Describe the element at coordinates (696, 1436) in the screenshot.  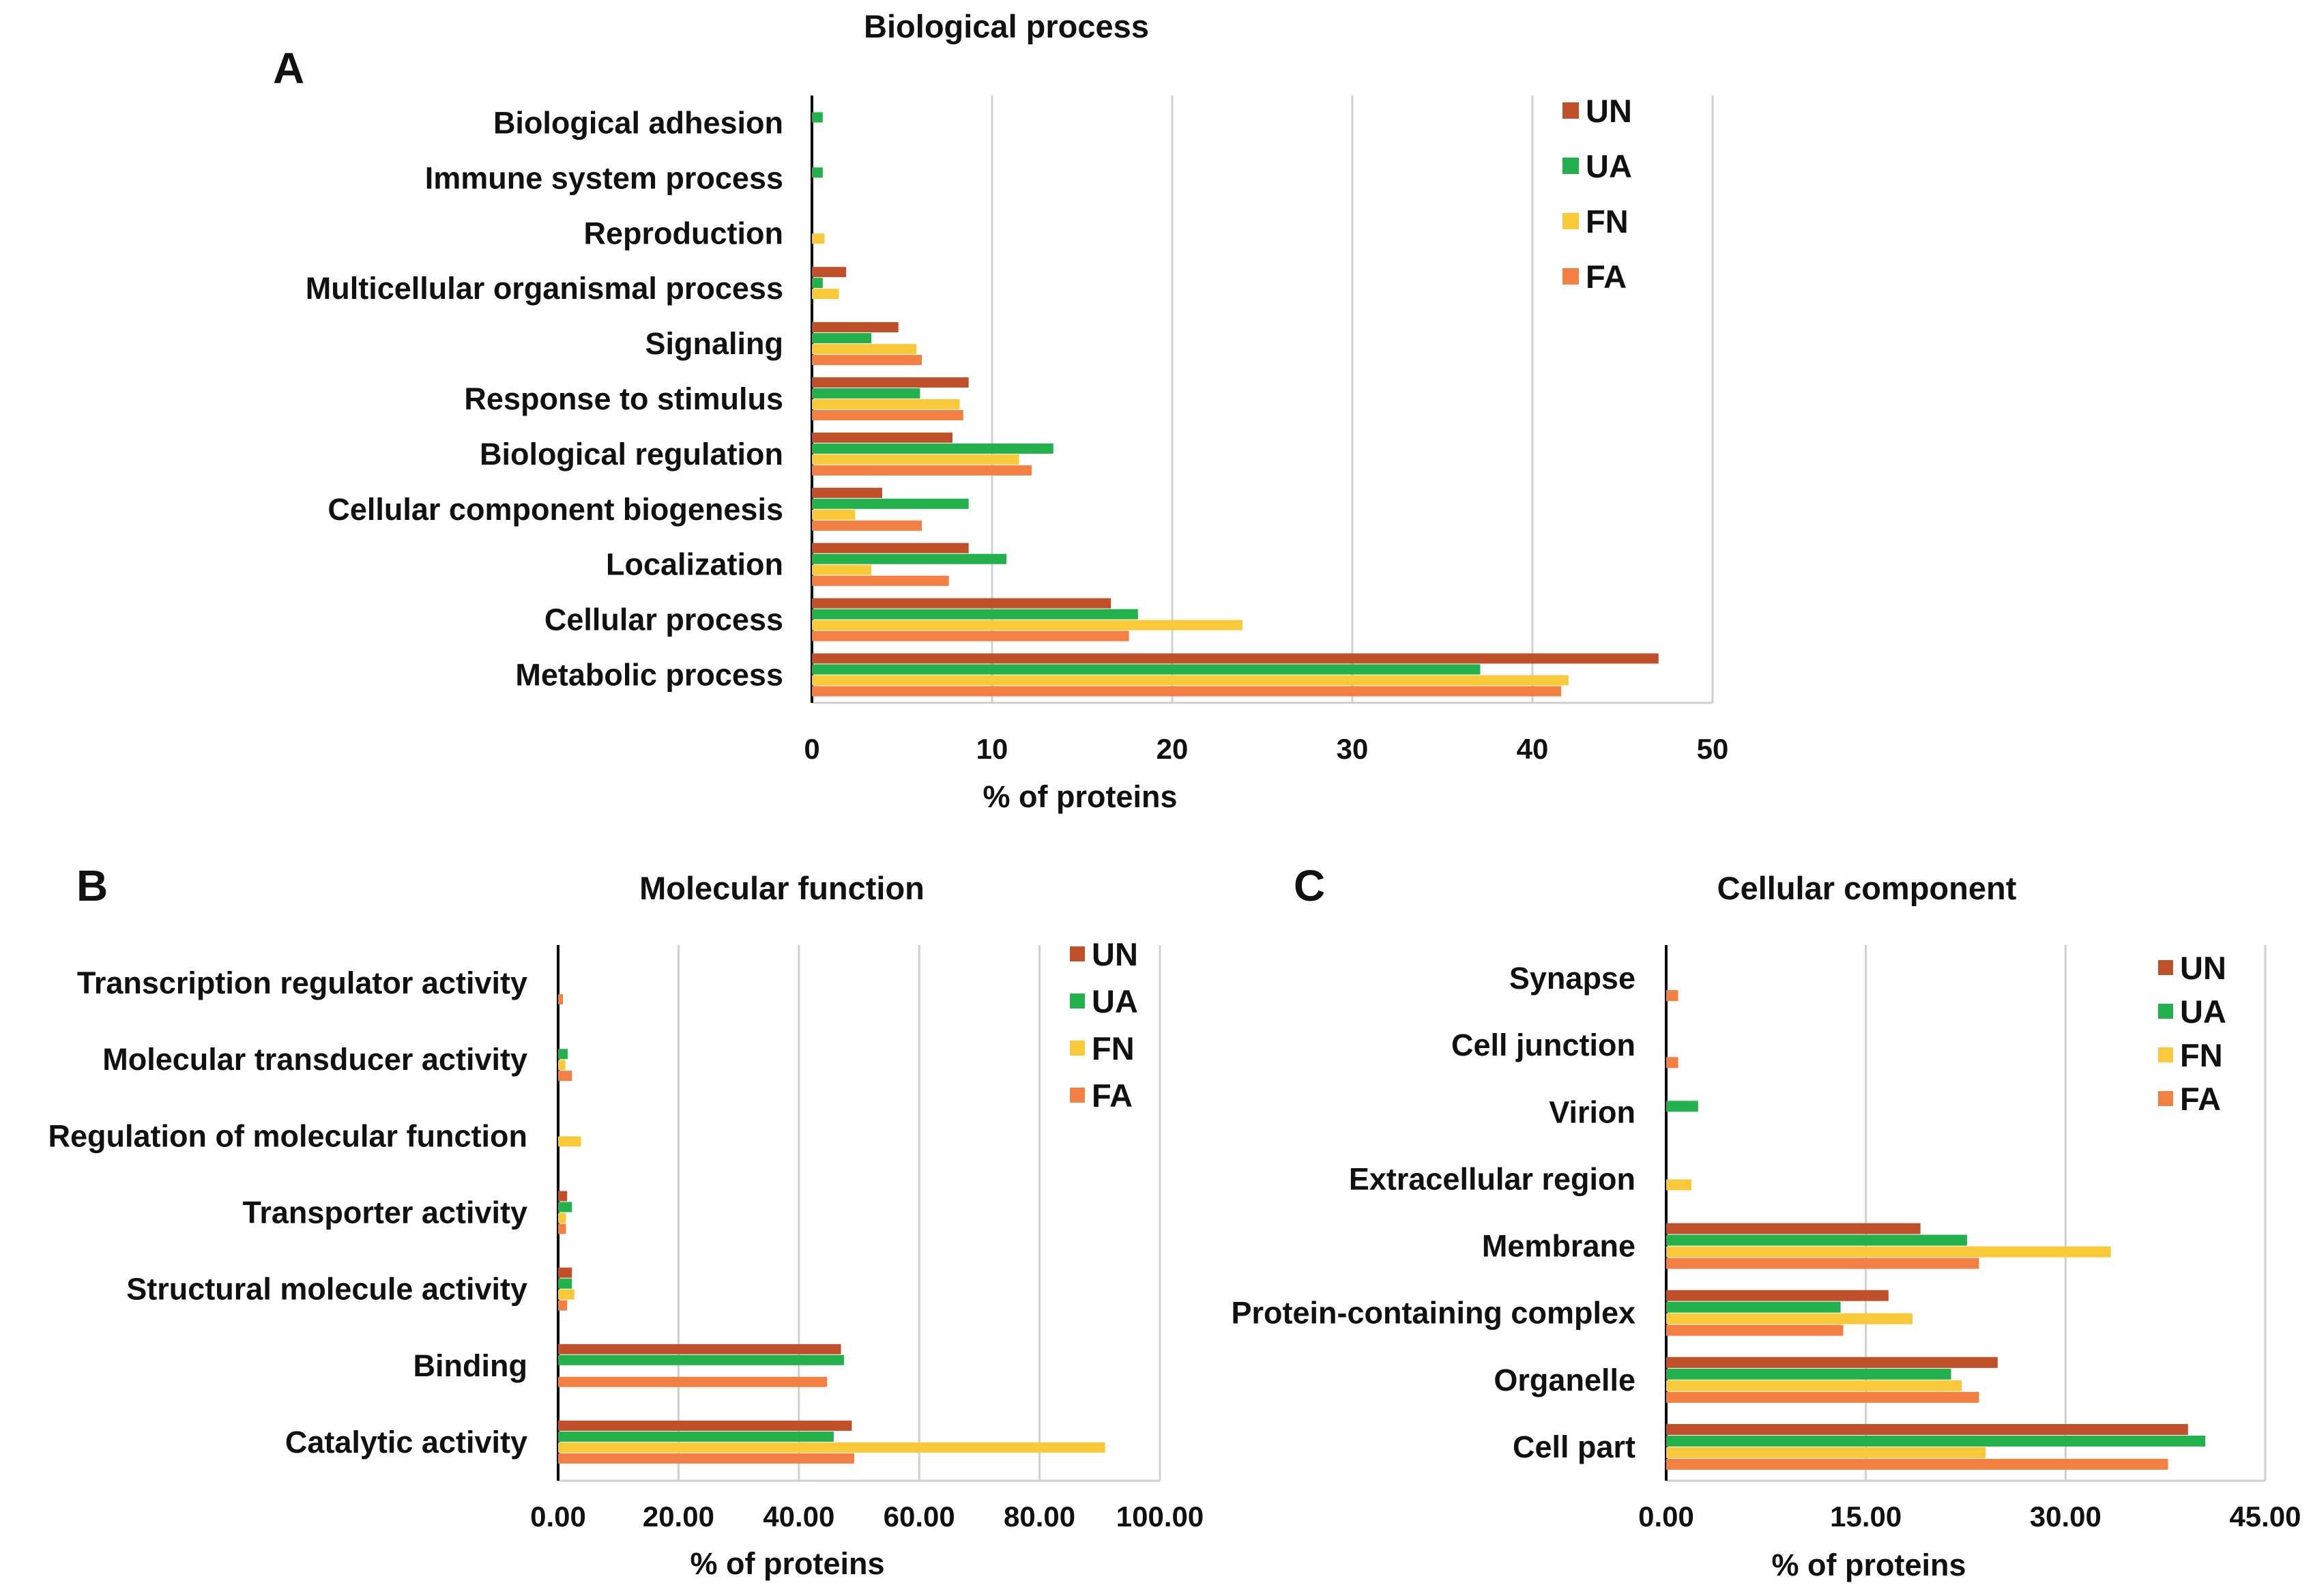
I see `bar-b-catalytic-activity-ua` at that location.